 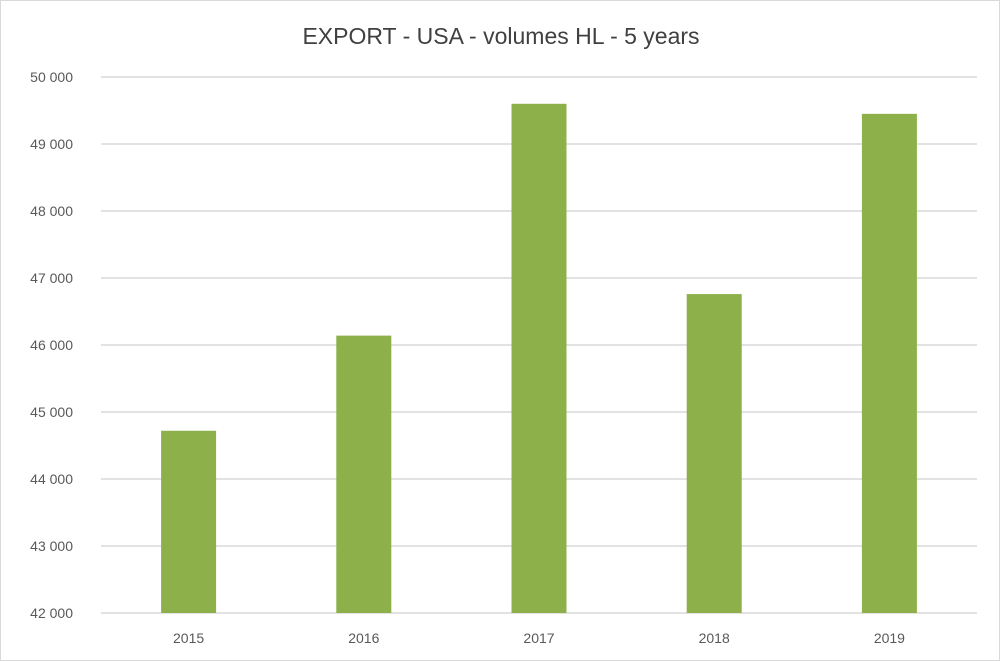 What do you see at coordinates (188, 638) in the screenshot?
I see `x-tick-label: 2015` at bounding box center [188, 638].